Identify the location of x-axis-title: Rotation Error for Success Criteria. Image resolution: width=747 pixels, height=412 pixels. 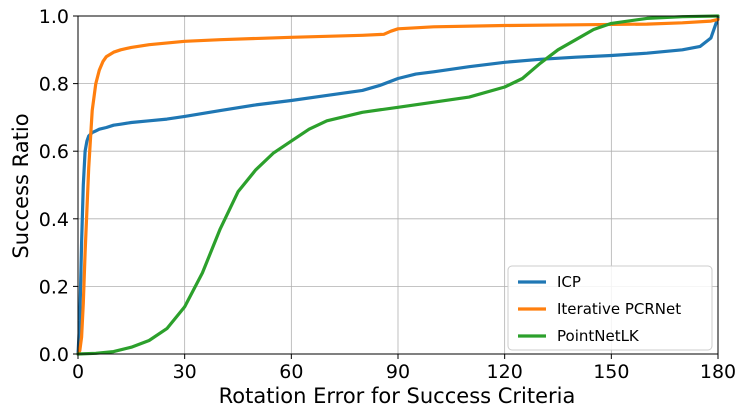
(397, 396).